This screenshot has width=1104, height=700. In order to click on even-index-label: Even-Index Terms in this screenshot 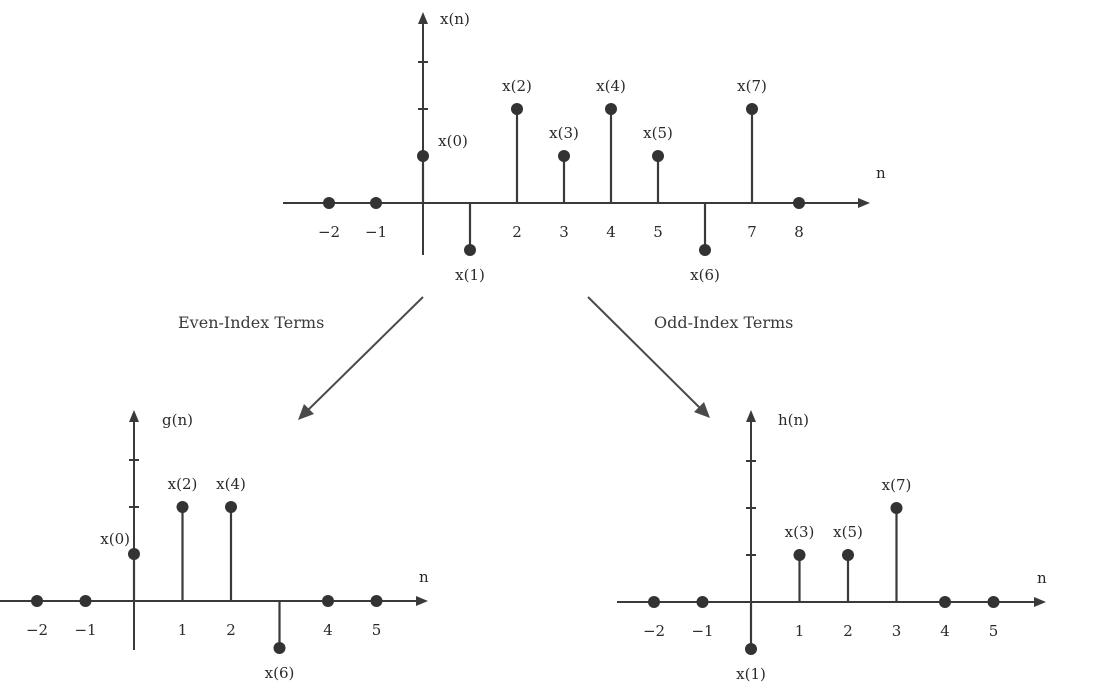, I will do `click(251, 322)`.